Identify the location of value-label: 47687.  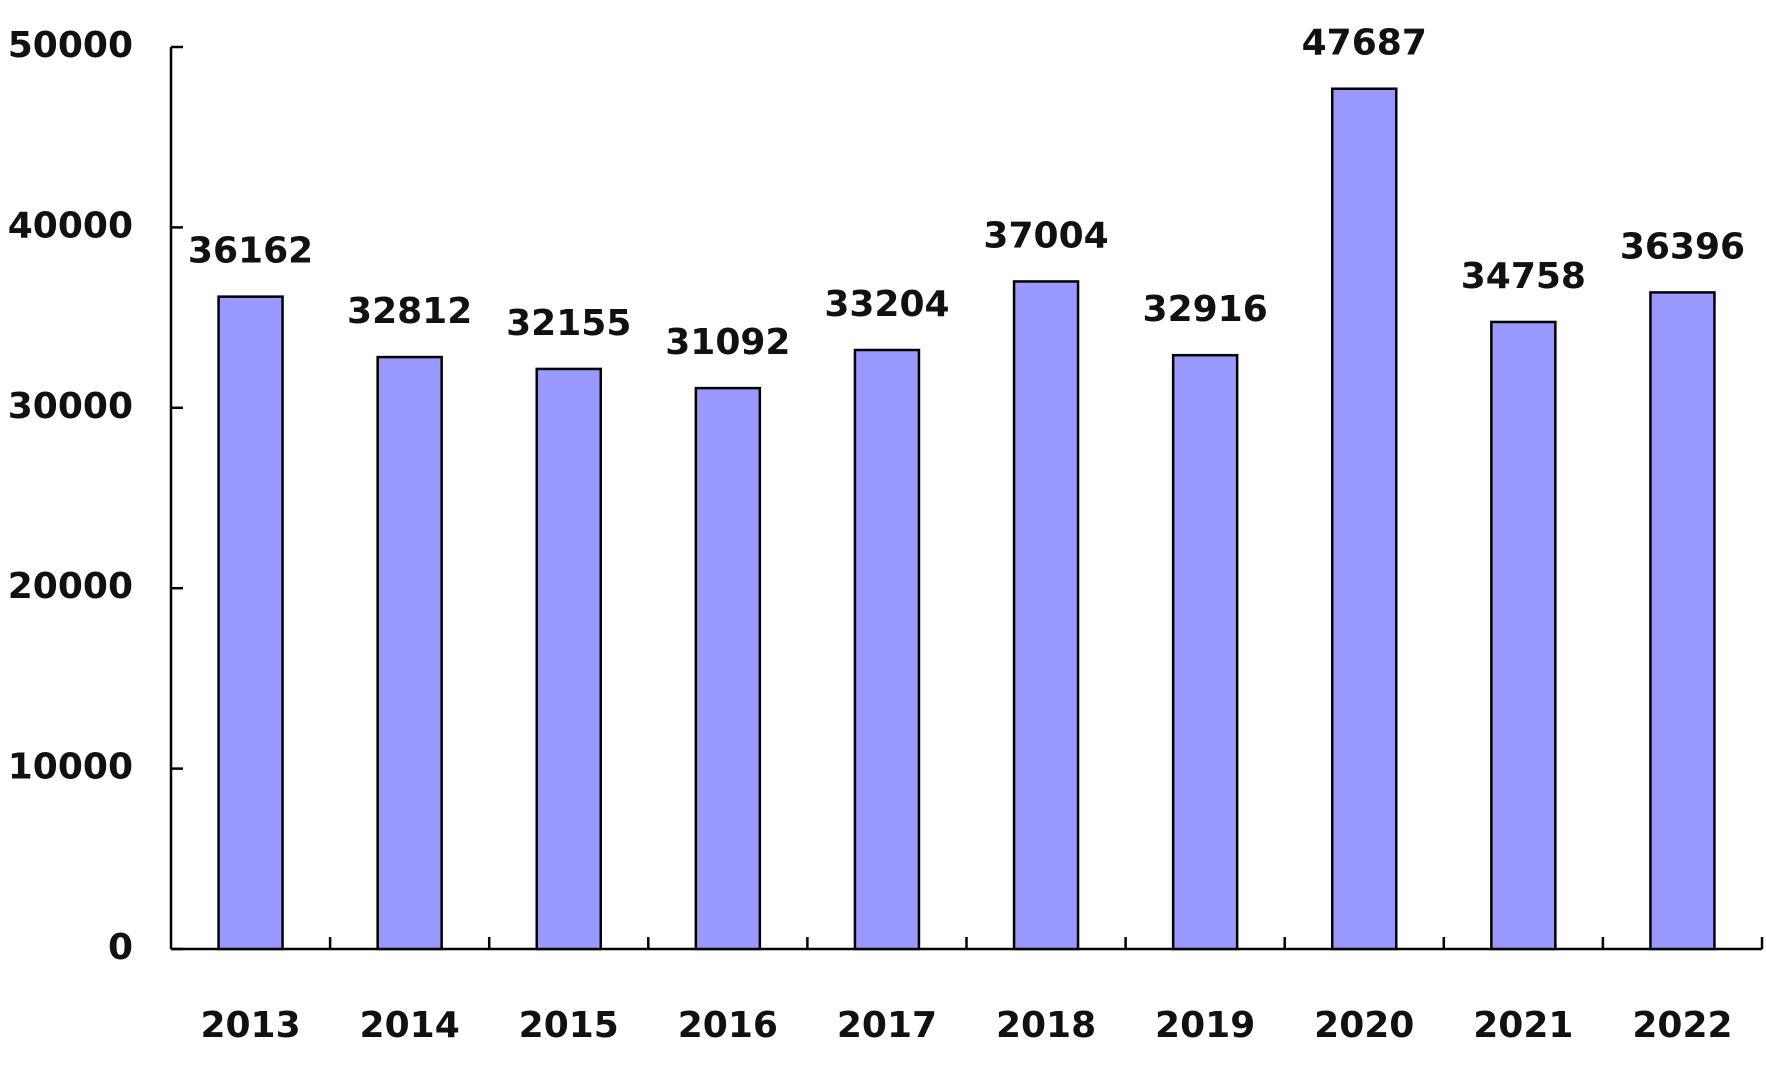
(1364, 43).